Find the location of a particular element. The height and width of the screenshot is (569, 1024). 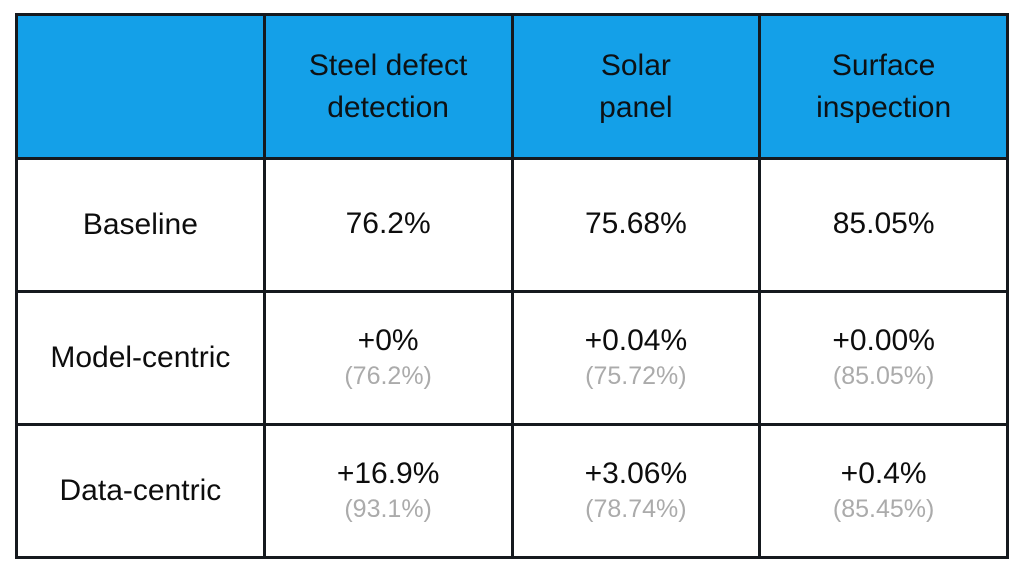

cell-baseline-surface: 85.05% is located at coordinates (883, 225).